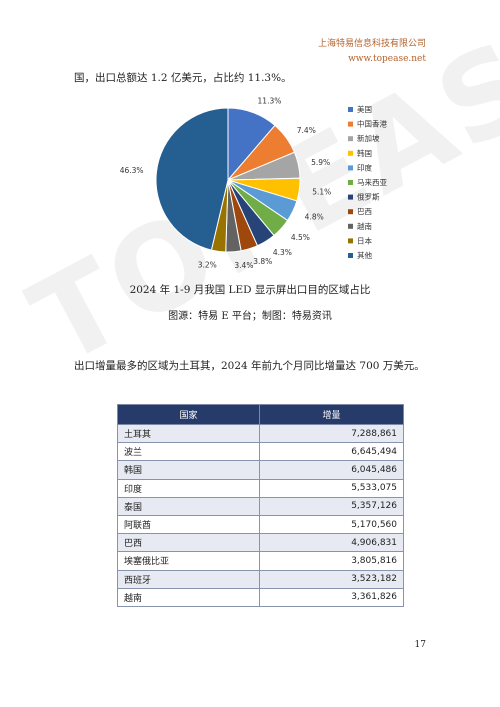 This screenshot has height=707, width=500. I want to click on pie-data-label: 5.9%, so click(320, 162).